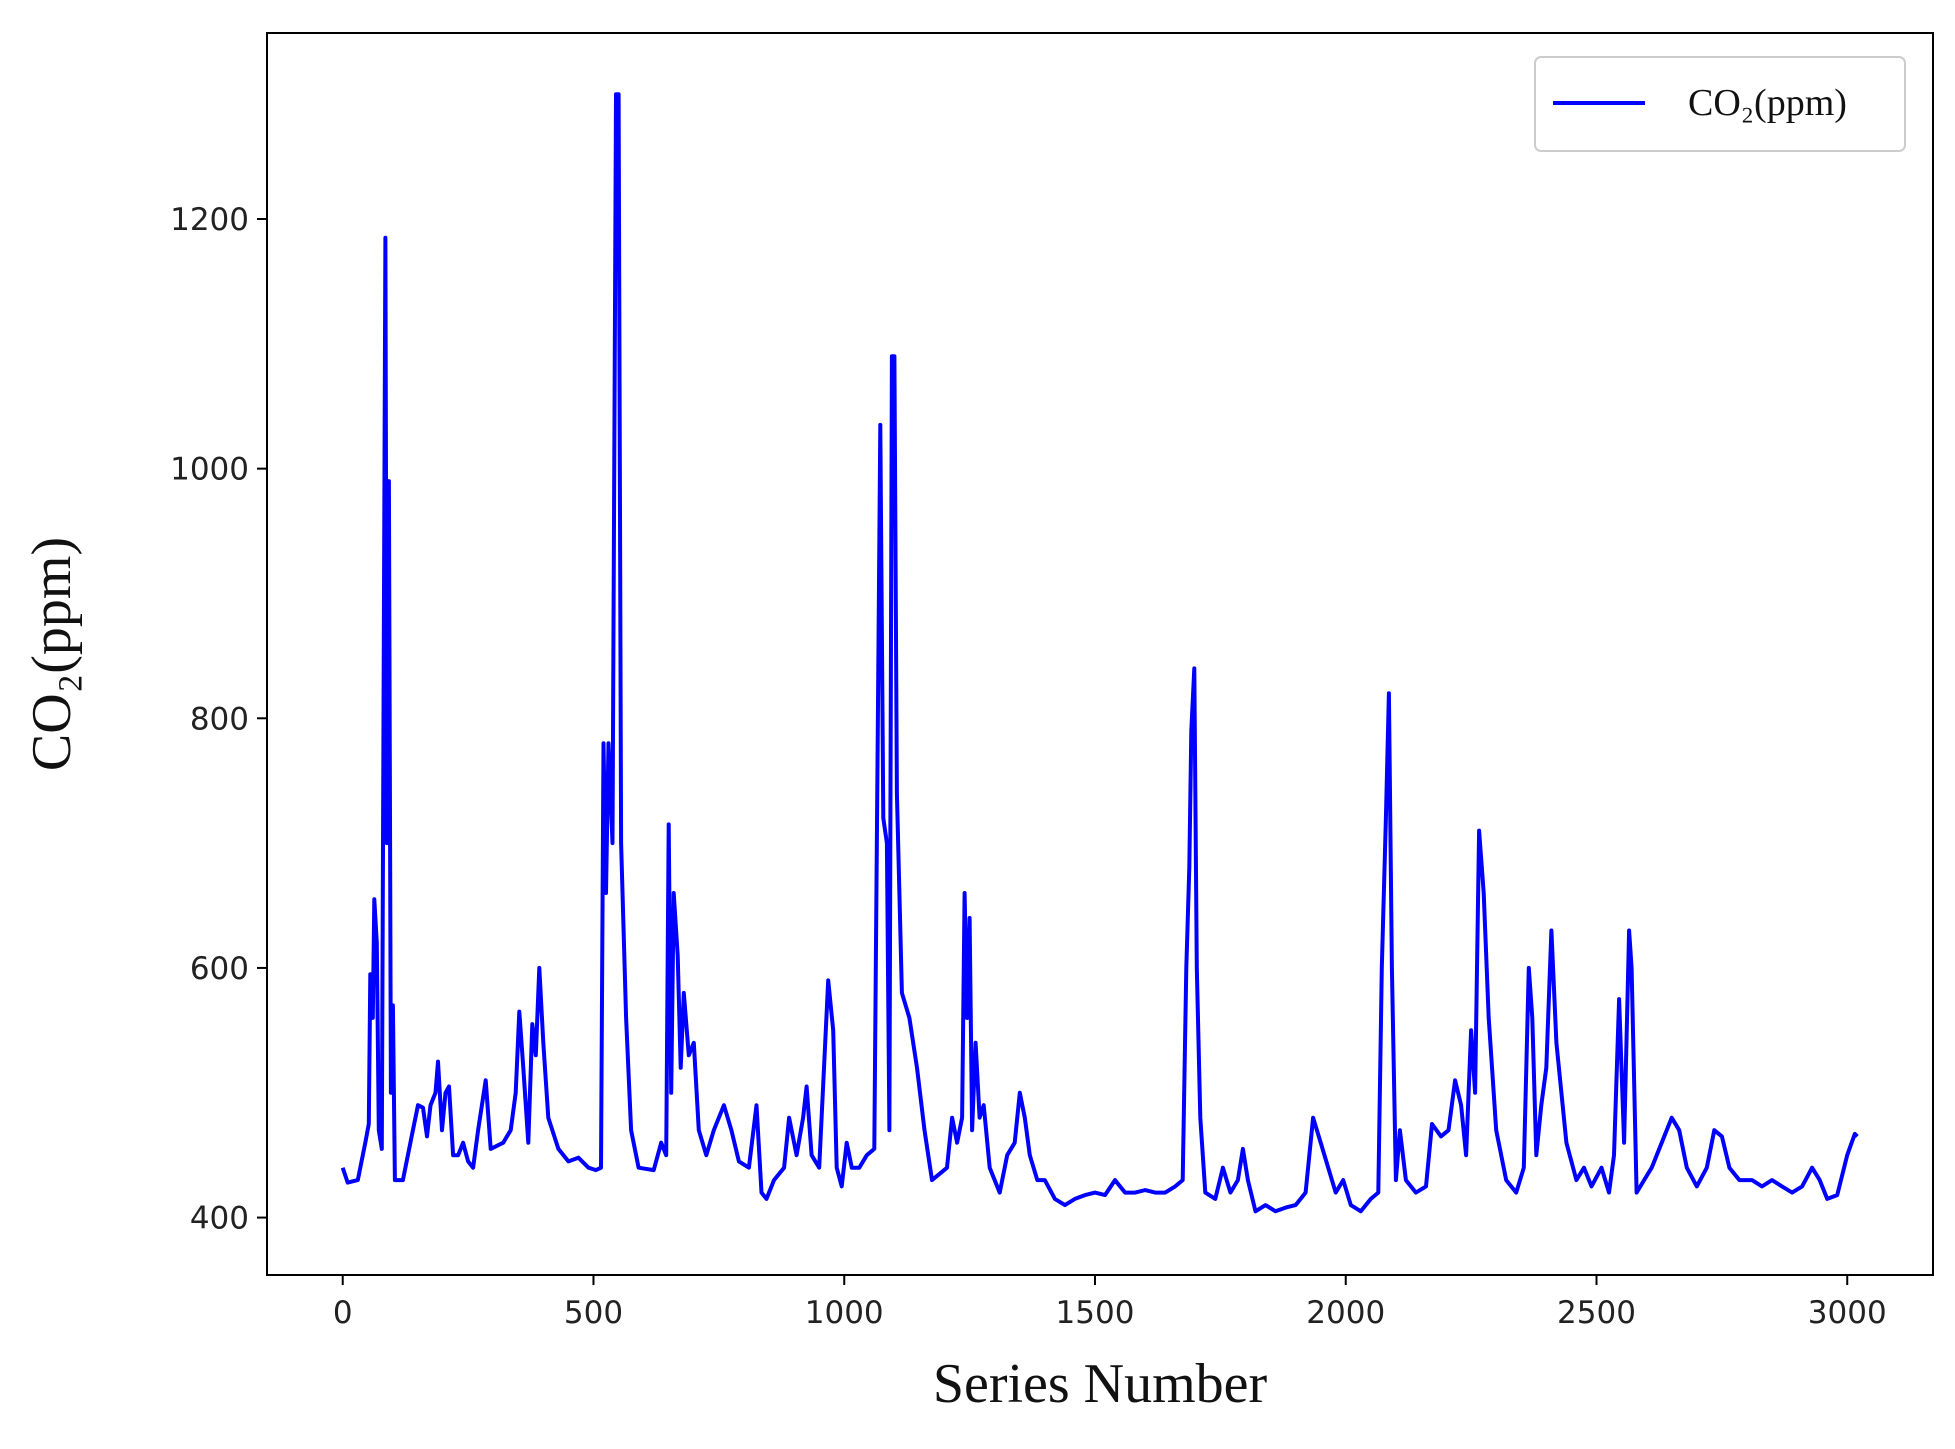  I want to click on x-axis-label: Series Number, so click(1100, 1384).